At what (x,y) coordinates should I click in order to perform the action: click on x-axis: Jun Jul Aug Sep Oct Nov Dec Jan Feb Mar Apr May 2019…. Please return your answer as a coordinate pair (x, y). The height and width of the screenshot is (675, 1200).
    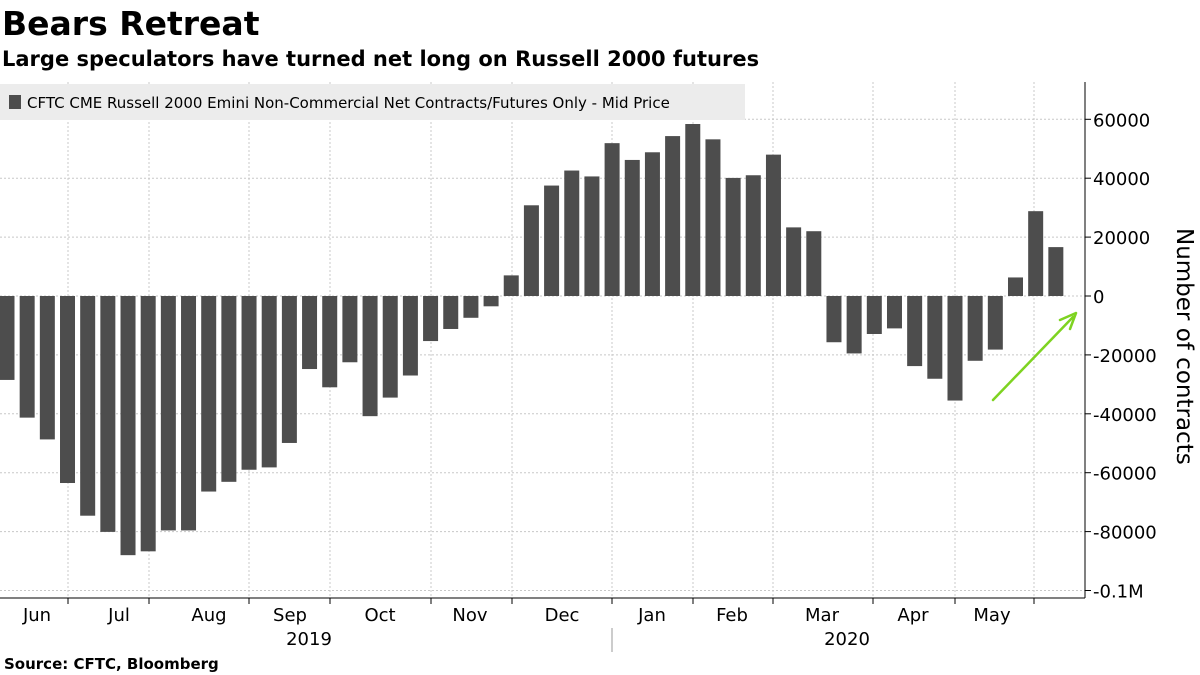
    Looking at the image, I should click on (542, 624).